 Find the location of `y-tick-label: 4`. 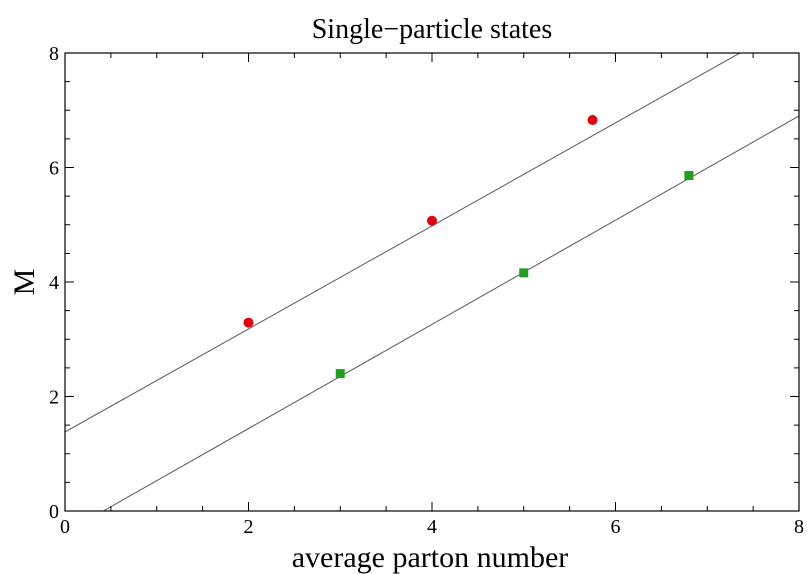

y-tick-label: 4 is located at coordinates (54, 283).